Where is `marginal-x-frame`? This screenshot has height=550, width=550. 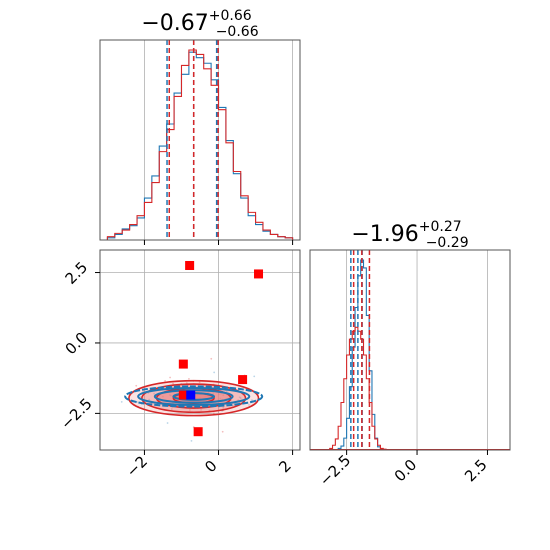 marginal-x-frame is located at coordinates (200, 140).